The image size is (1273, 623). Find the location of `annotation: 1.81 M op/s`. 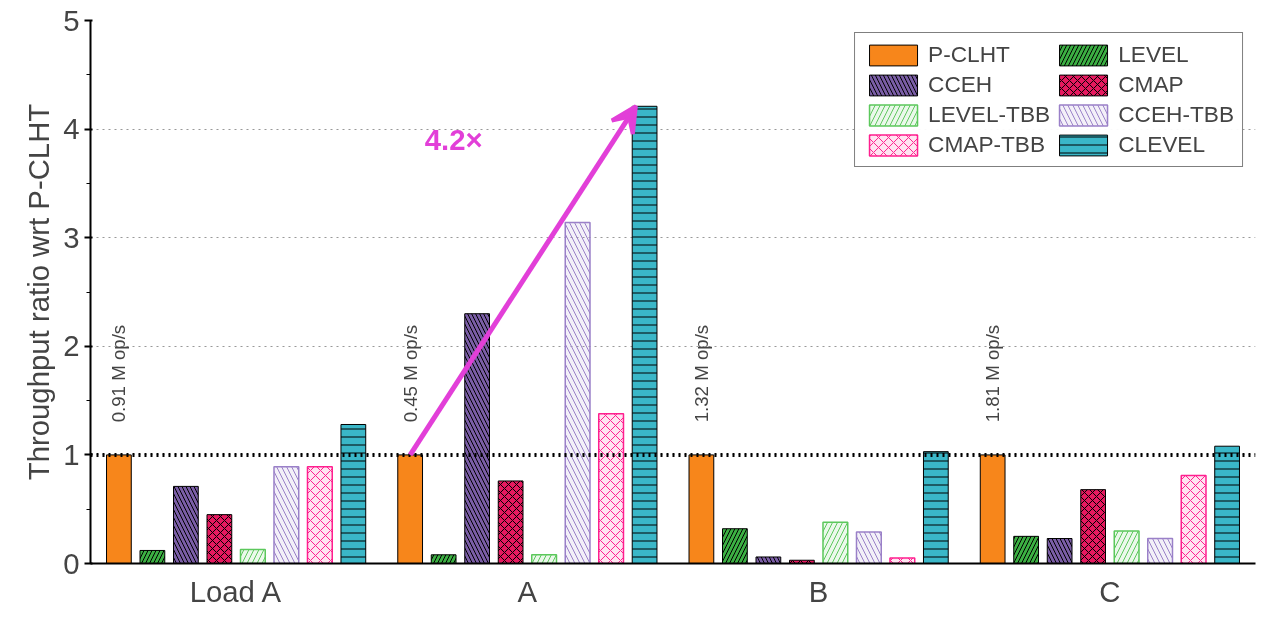

annotation: 1.81 M op/s is located at coordinates (993, 373).